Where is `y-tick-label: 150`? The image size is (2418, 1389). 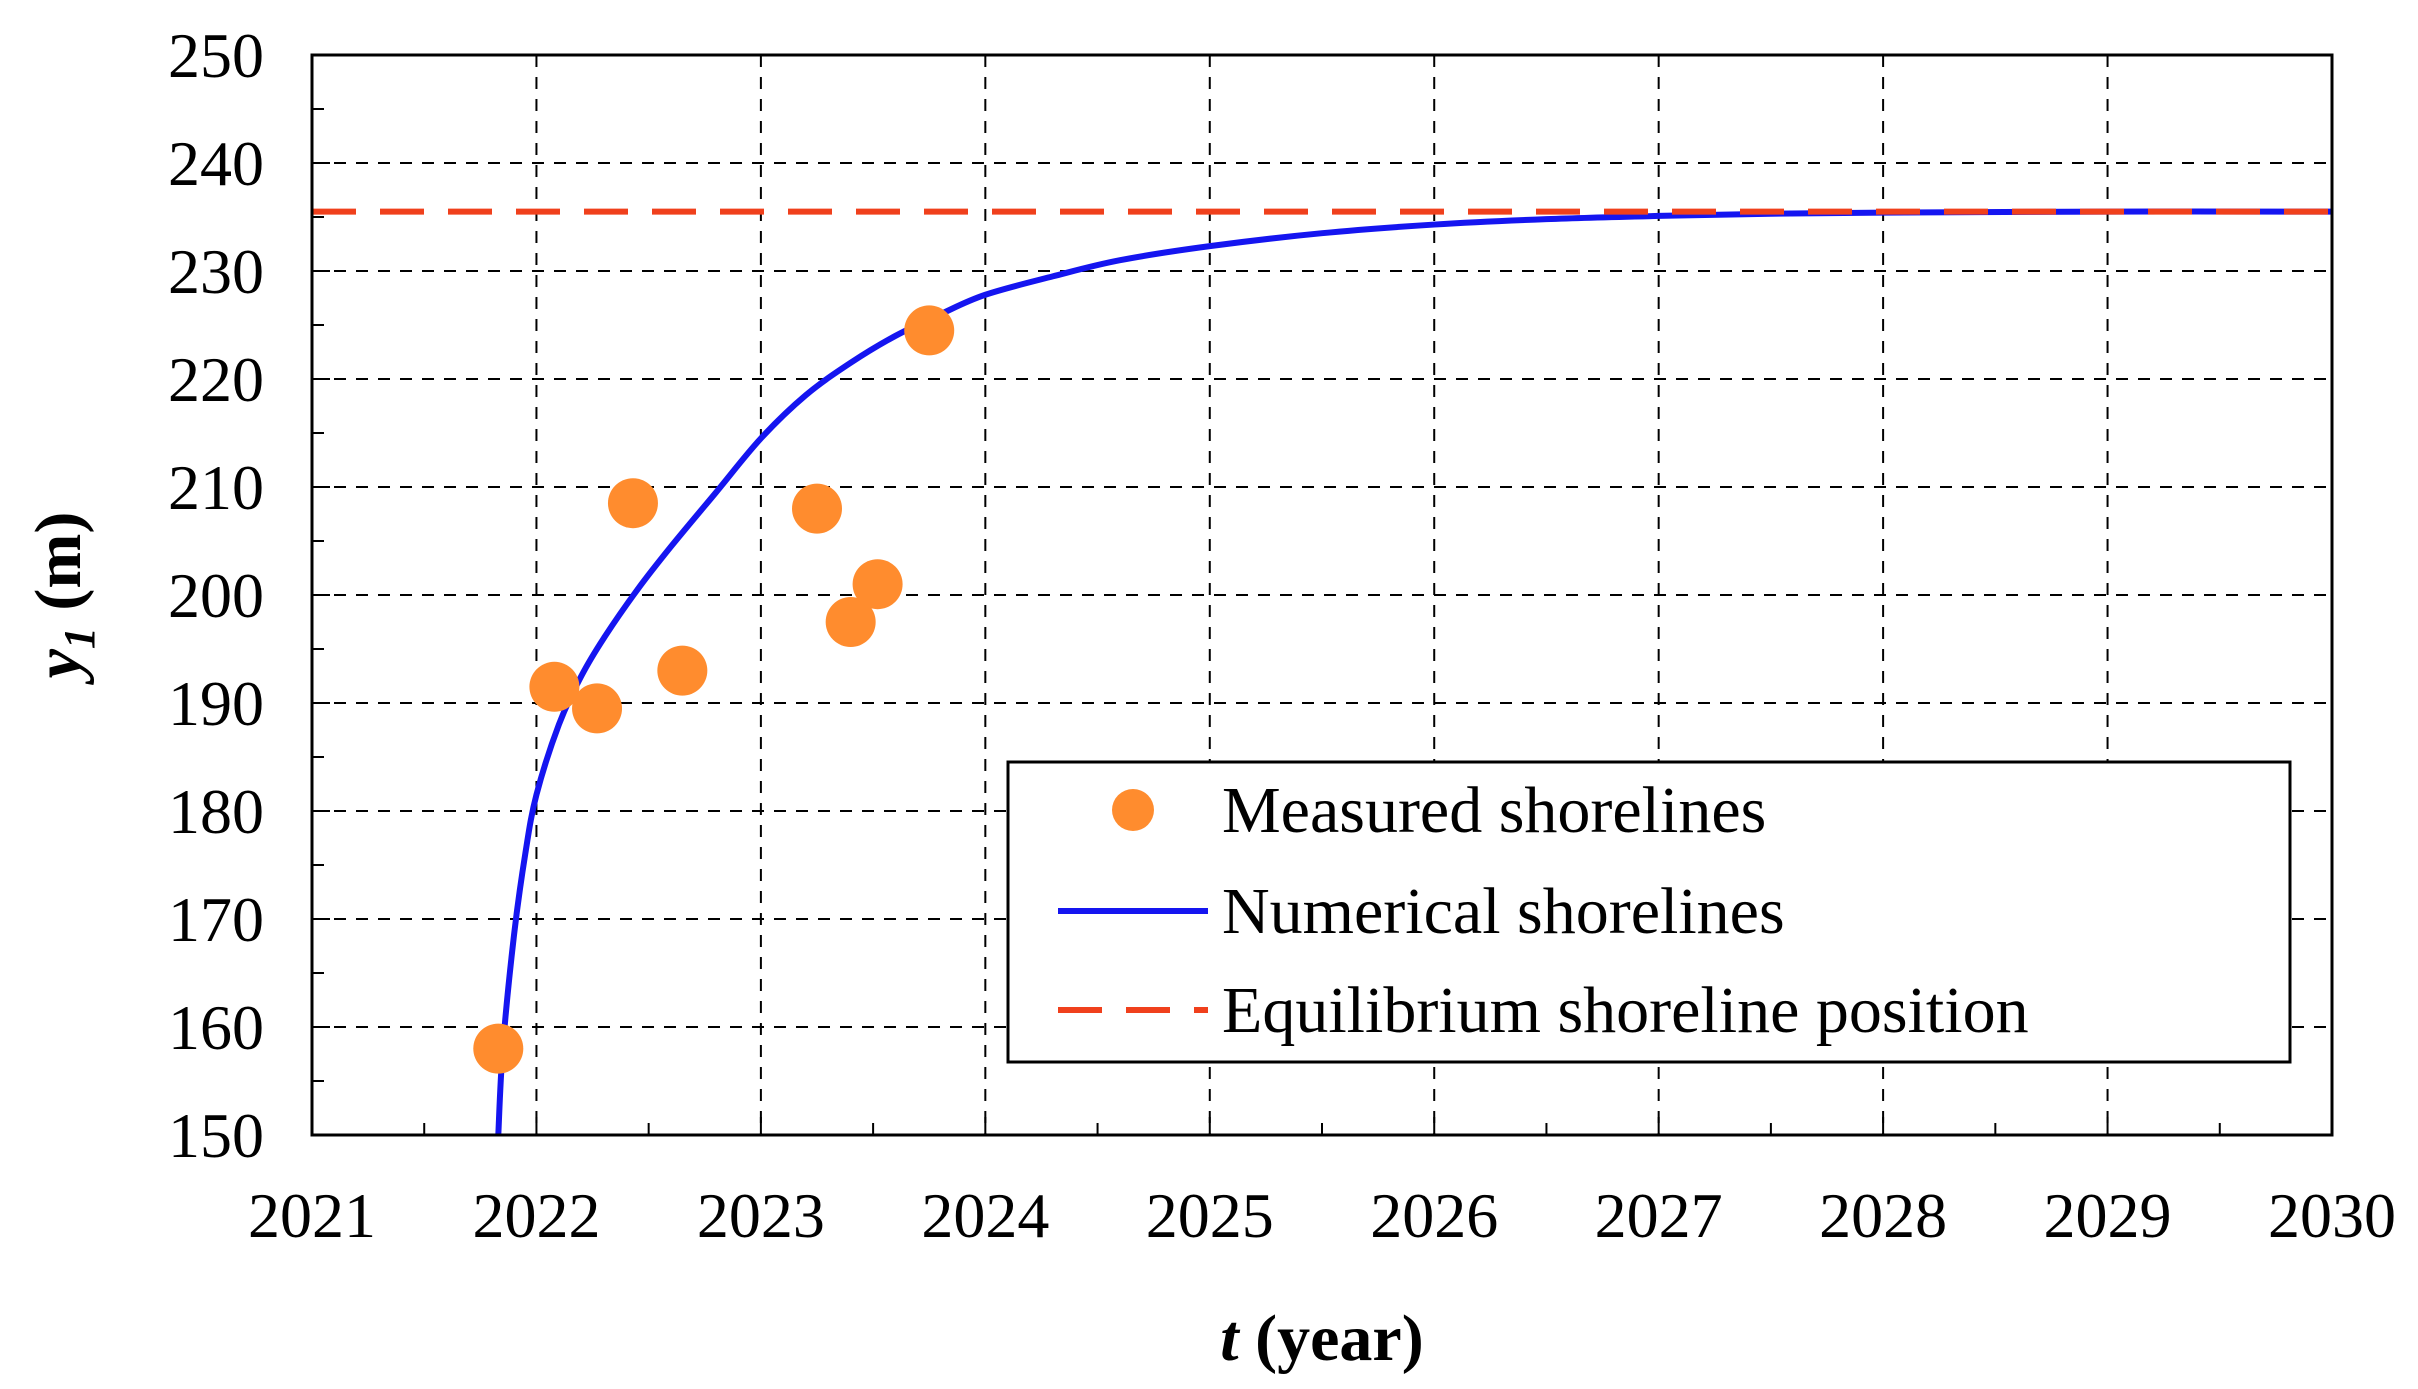
y-tick-label: 150 is located at coordinates (216, 1135).